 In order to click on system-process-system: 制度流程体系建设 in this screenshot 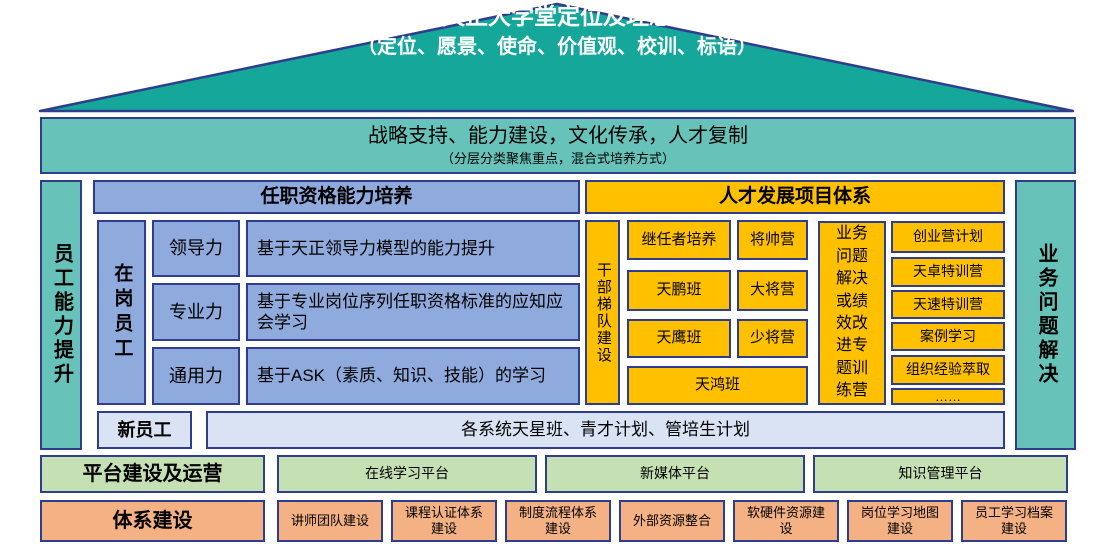, I will do `click(558, 521)`.